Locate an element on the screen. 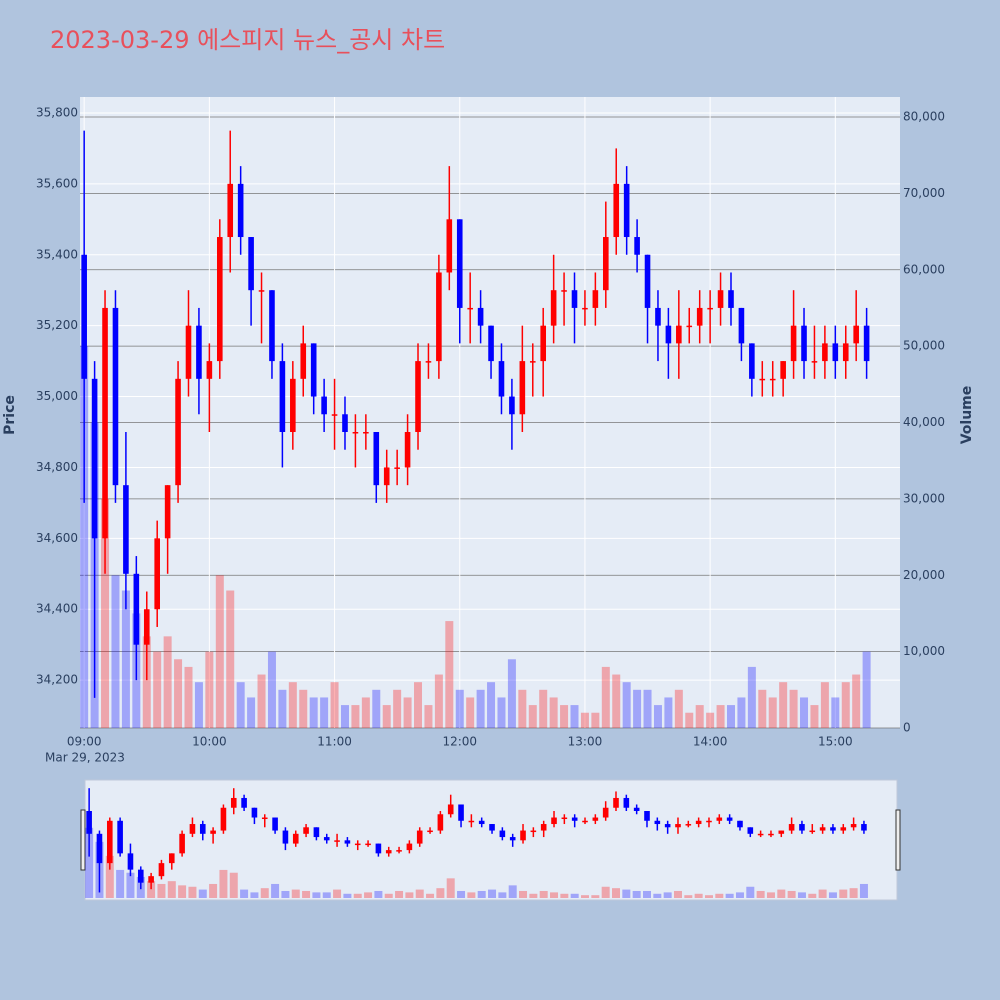 This screenshot has height=1000, width=1000. y2-tick-label: 50,000 is located at coordinates (924, 346).